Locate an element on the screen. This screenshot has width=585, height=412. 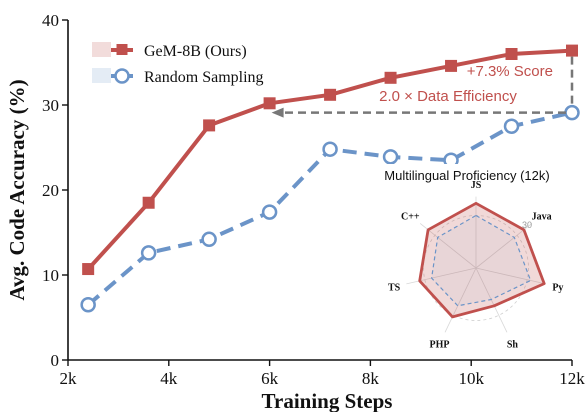
radar-axis-label: TS is located at coordinates (394, 288).